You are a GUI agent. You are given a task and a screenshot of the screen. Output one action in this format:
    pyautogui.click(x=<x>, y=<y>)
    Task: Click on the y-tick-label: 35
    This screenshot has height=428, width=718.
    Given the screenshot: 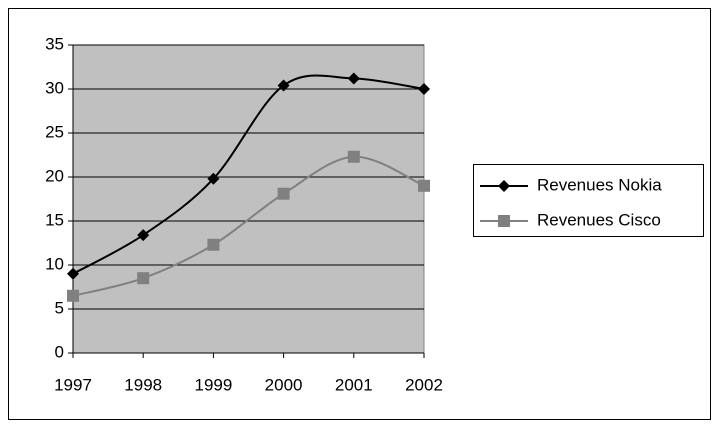 What is the action you would take?
    pyautogui.click(x=54, y=43)
    